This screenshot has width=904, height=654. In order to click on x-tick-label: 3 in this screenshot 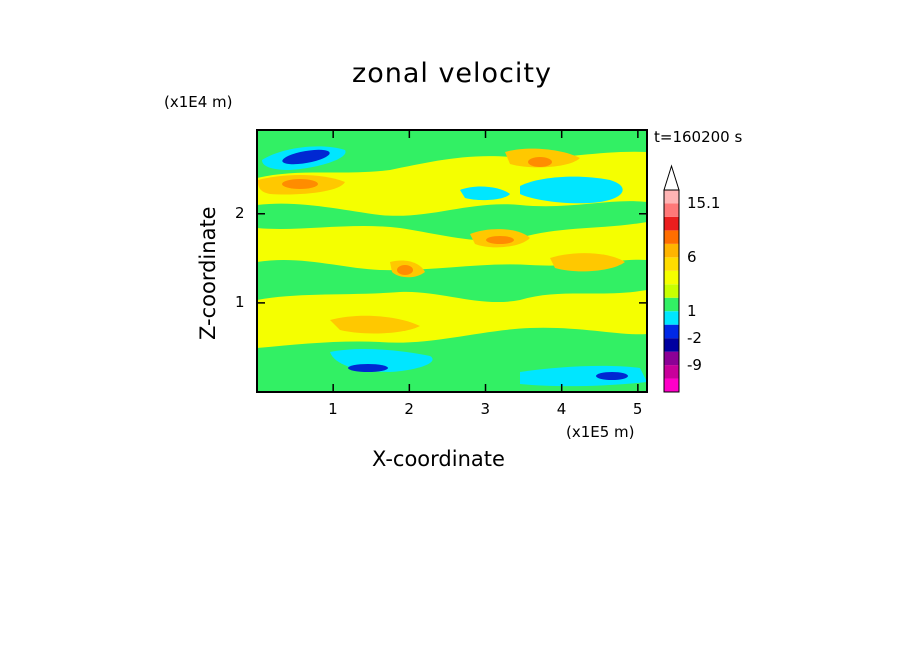, I will do `click(485, 409)`.